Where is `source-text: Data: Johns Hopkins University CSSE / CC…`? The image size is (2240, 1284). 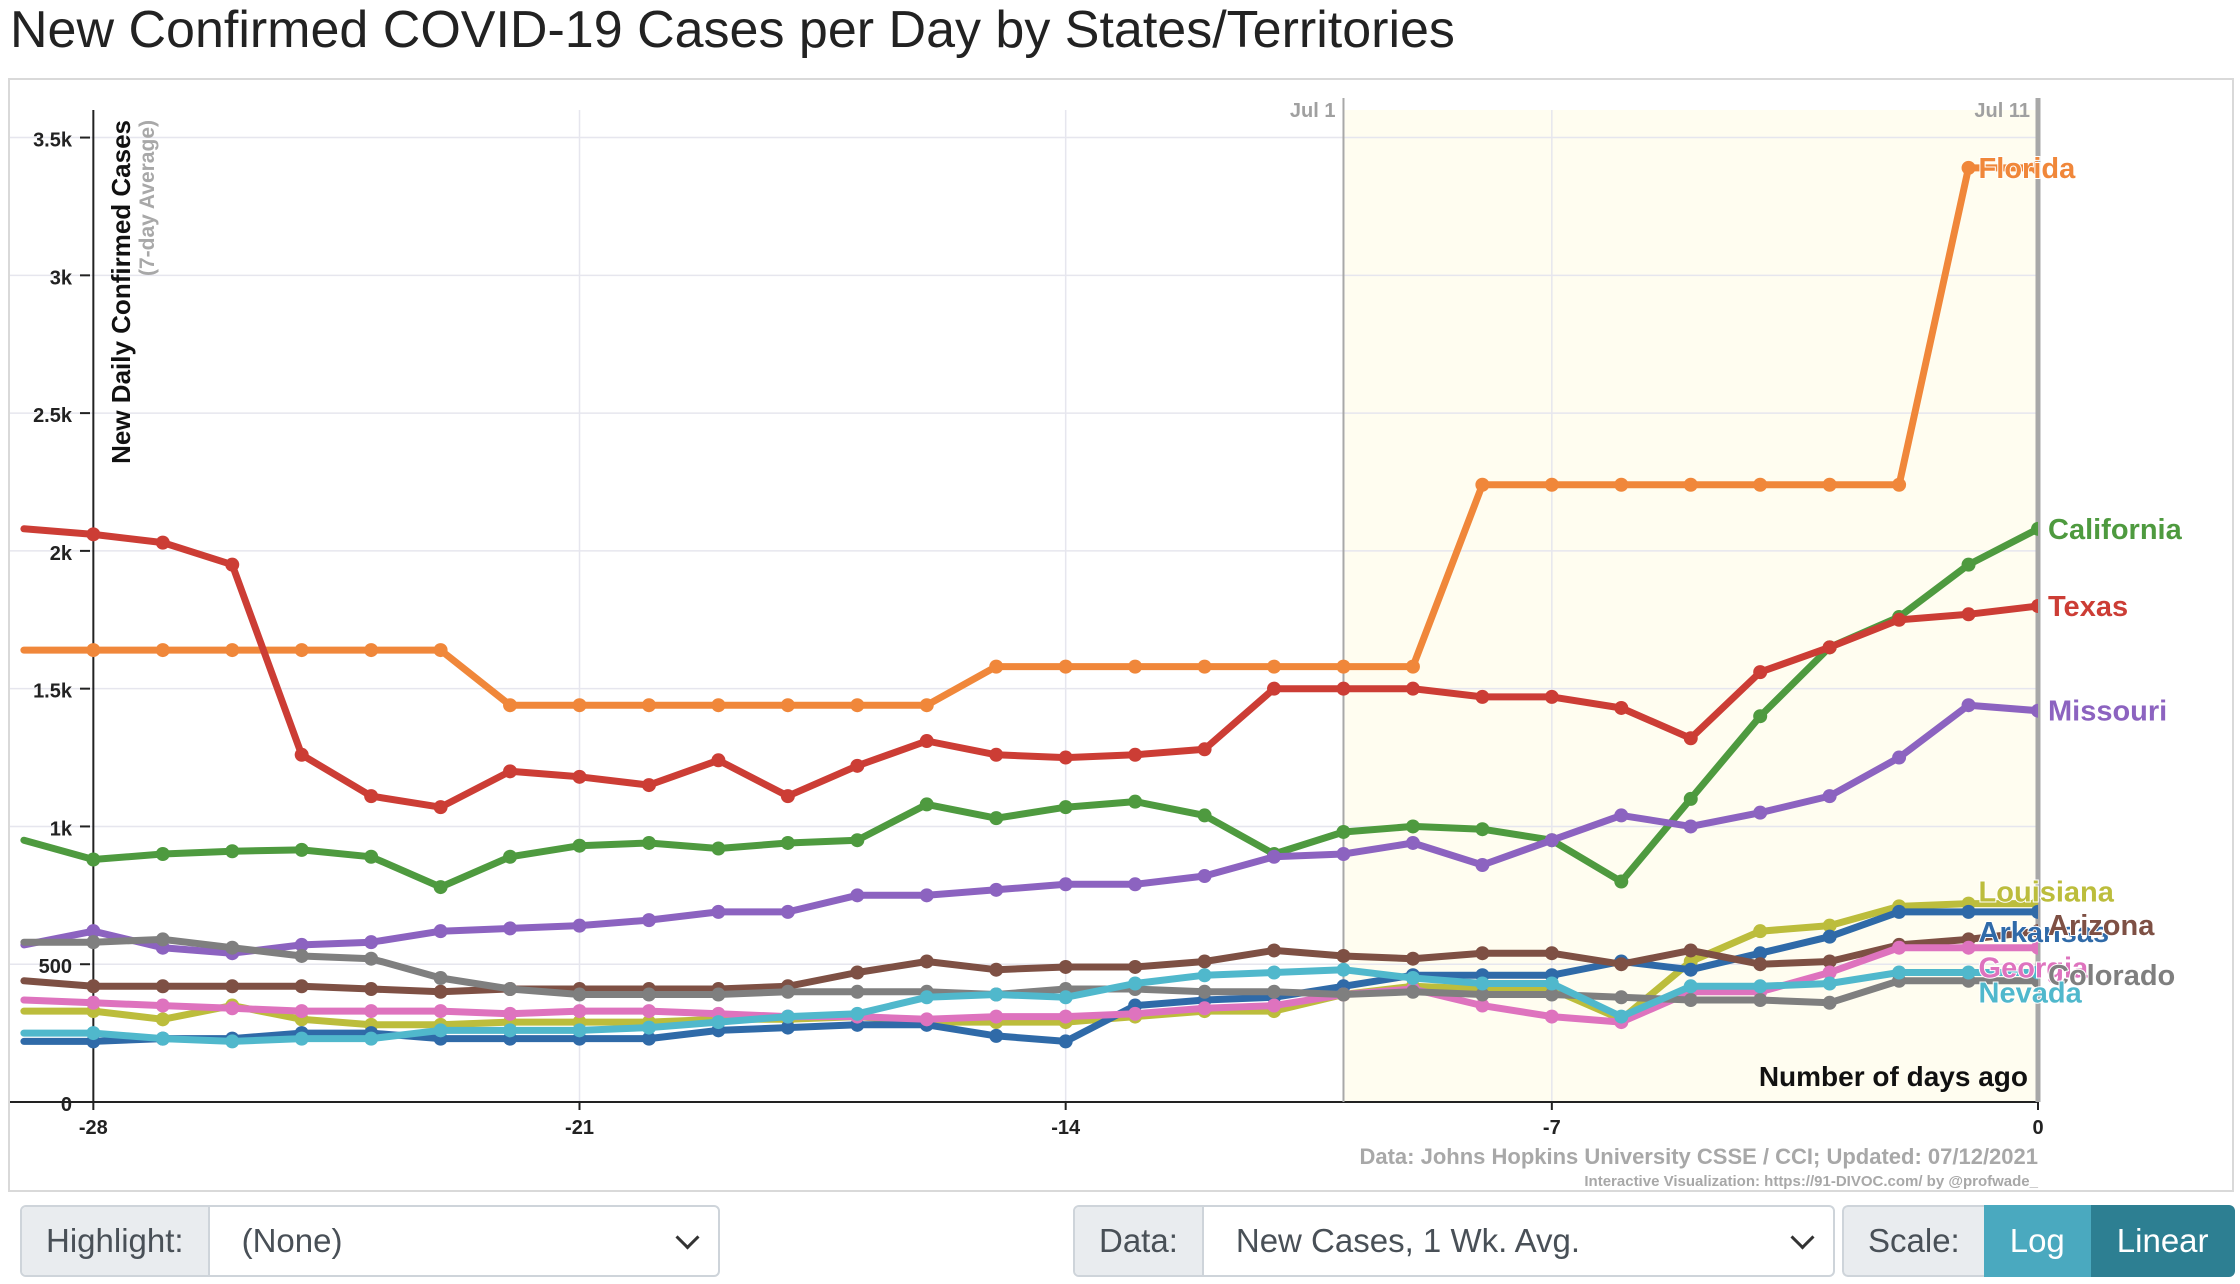
source-text: Data: Johns Hopkins University CSSE / CC… is located at coordinates (1698, 1156).